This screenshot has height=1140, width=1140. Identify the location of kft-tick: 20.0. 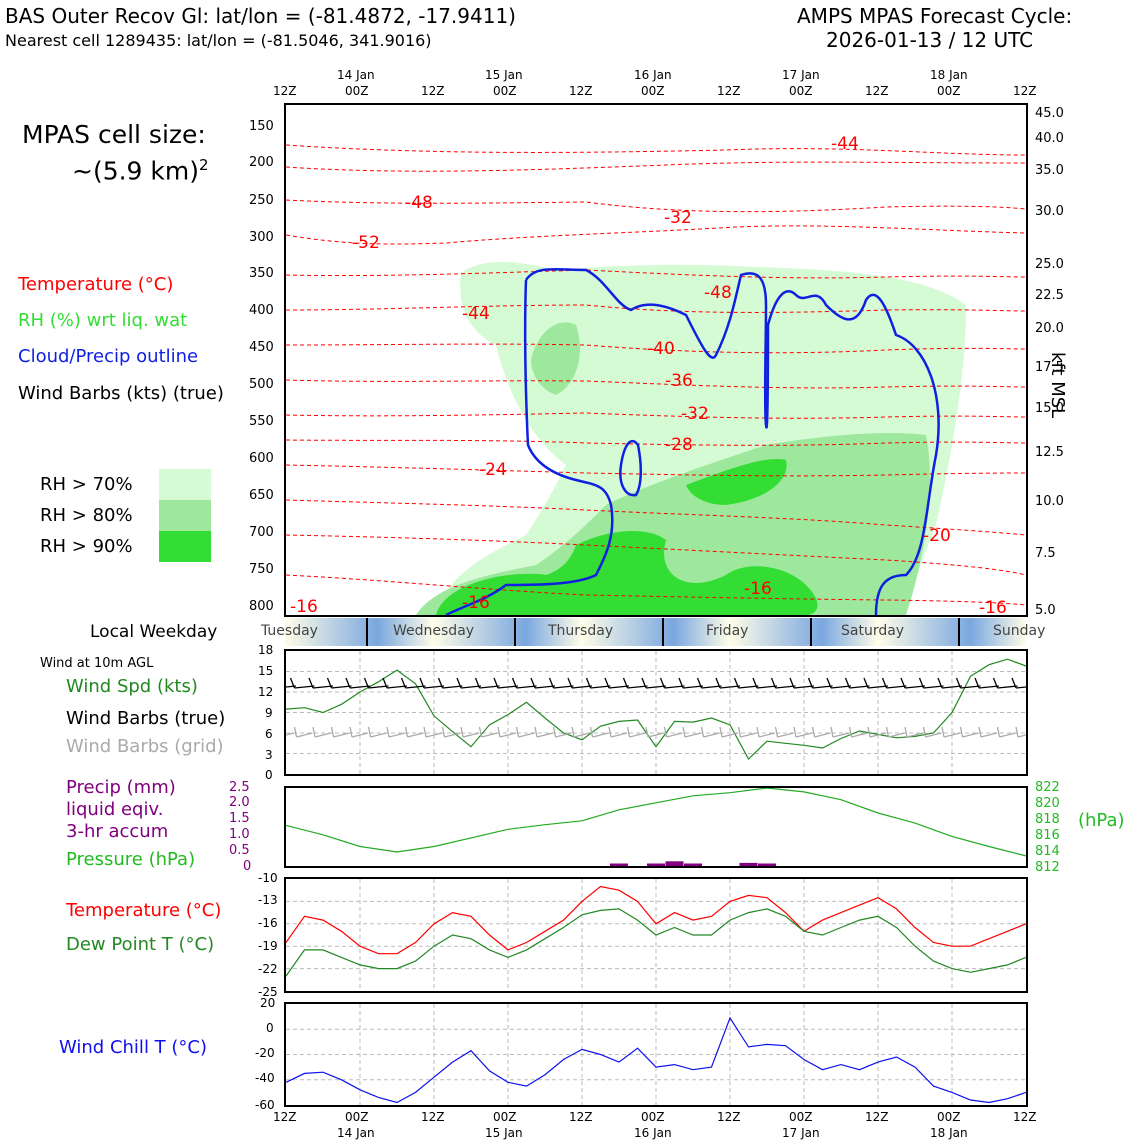
(1049, 328).